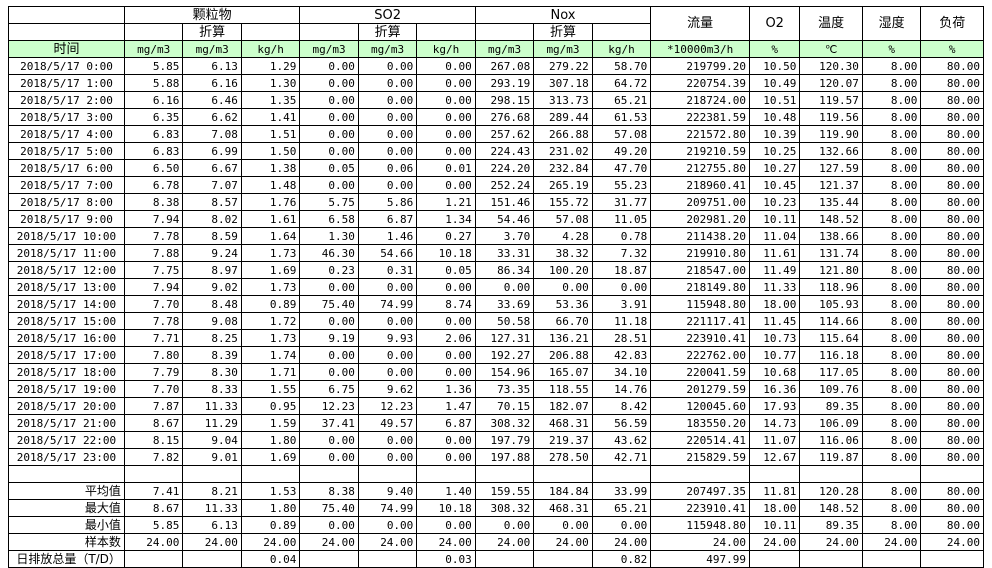  What do you see at coordinates (563, 134) in the screenshot?
I see `cell-value: 266.88` at bounding box center [563, 134].